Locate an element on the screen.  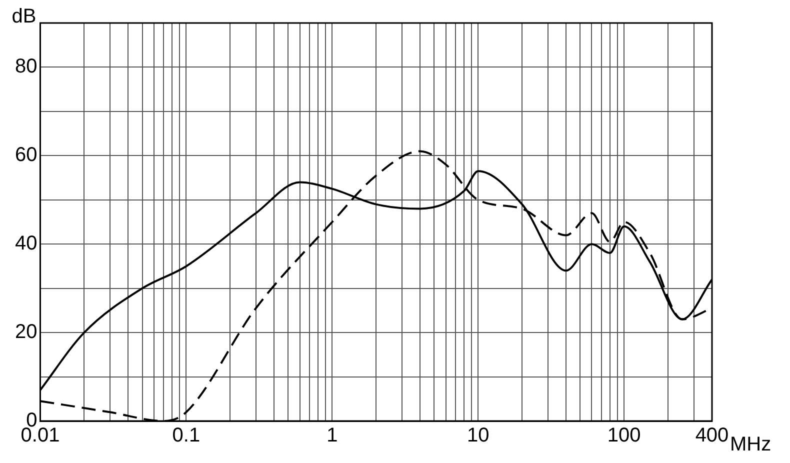
y-axis-title: dB is located at coordinates (24, 17).